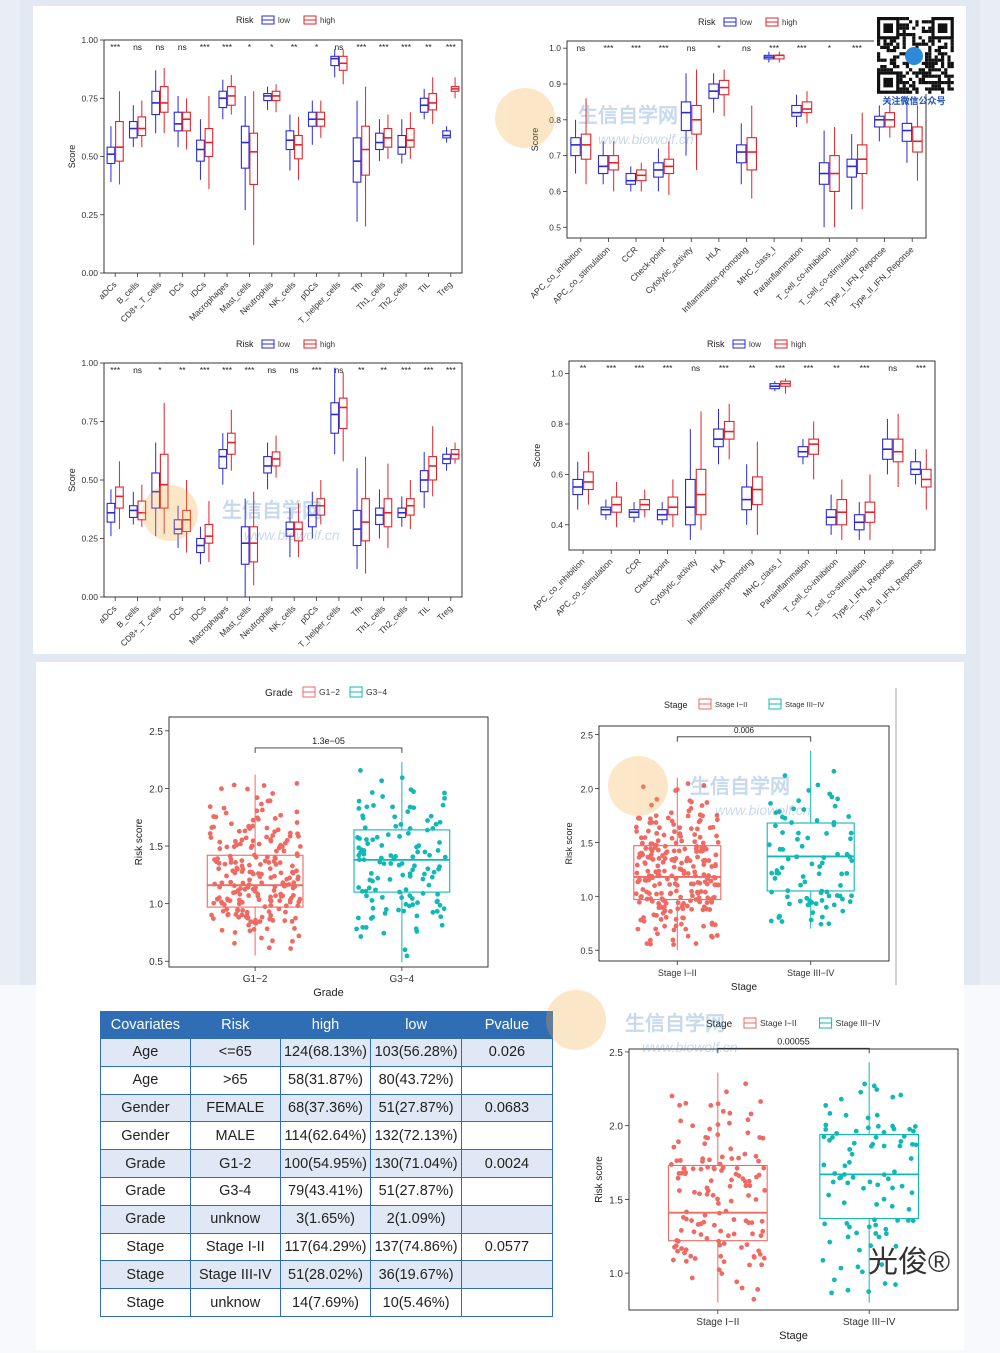 The width and height of the screenshot is (1000, 1353). Describe the element at coordinates (507, 1247) in the screenshot. I see `table-cell: 0.0577` at that location.